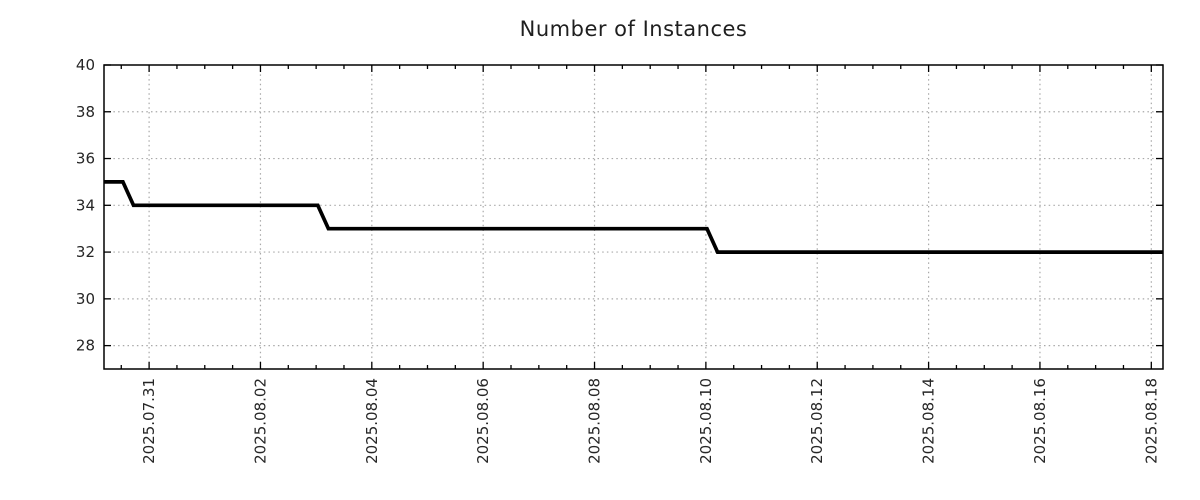  I want to click on x-tick-label: 2025.08.18, so click(1151, 421).